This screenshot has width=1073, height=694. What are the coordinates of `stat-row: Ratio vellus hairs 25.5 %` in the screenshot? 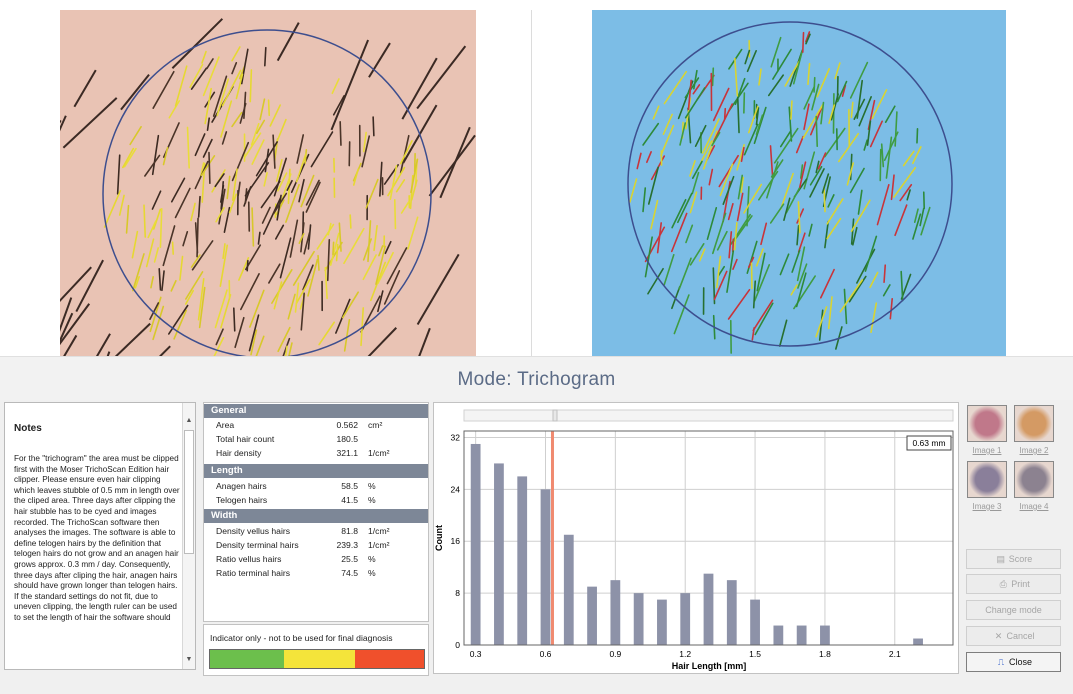 It's located at (316, 559).